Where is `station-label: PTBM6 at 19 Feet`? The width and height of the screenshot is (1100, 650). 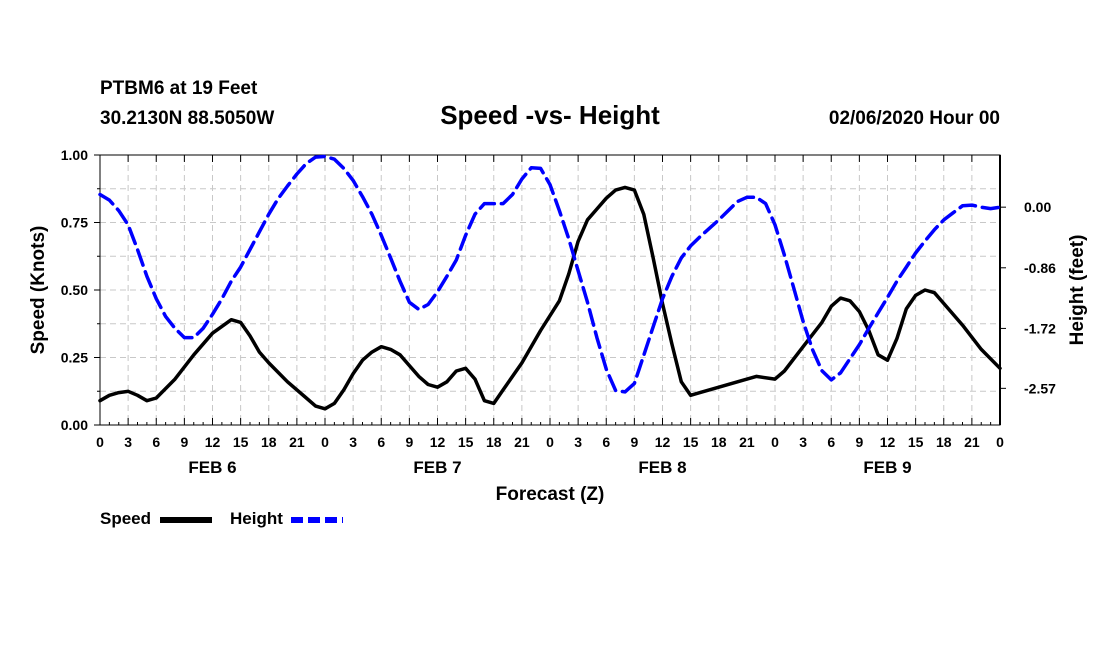 station-label: PTBM6 at 19 Feet is located at coordinates (179, 88).